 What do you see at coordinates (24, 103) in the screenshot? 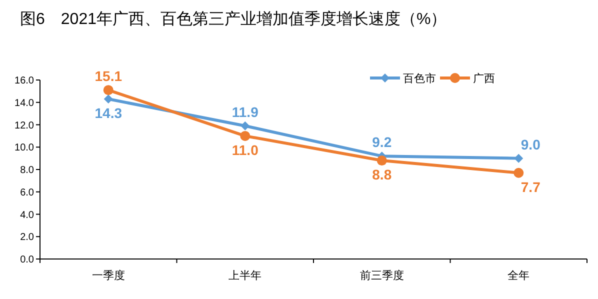
I see `y-tick-label: 14.0` at bounding box center [24, 103].